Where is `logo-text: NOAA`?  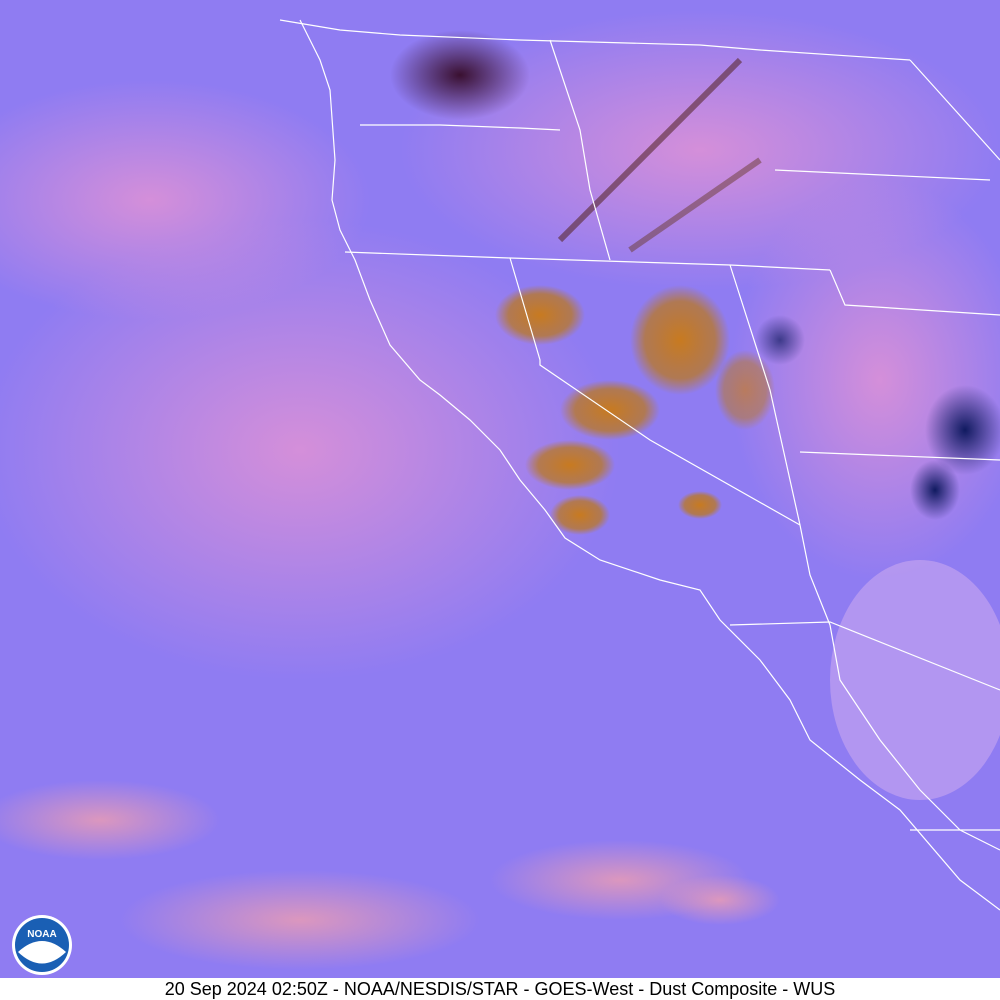
logo-text: NOAA is located at coordinates (41, 934).